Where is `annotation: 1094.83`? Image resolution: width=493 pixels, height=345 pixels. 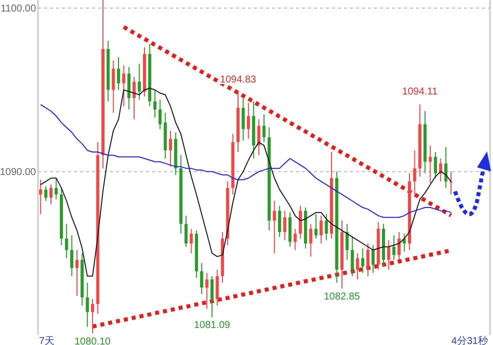
annotation: 1094.83 is located at coordinates (238, 80).